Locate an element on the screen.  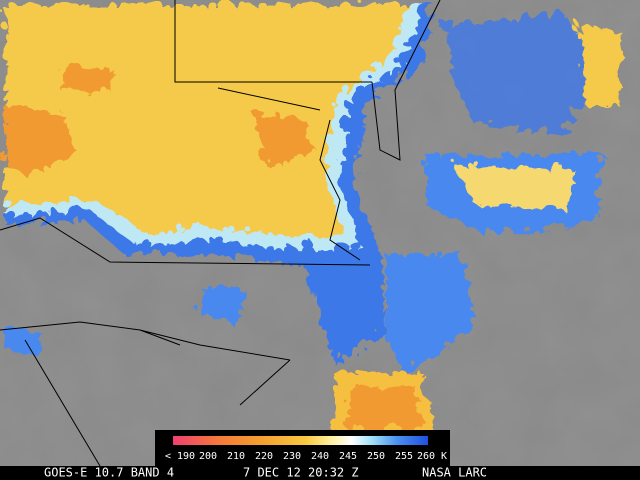
credit: NASA LARC is located at coordinates (454, 473).